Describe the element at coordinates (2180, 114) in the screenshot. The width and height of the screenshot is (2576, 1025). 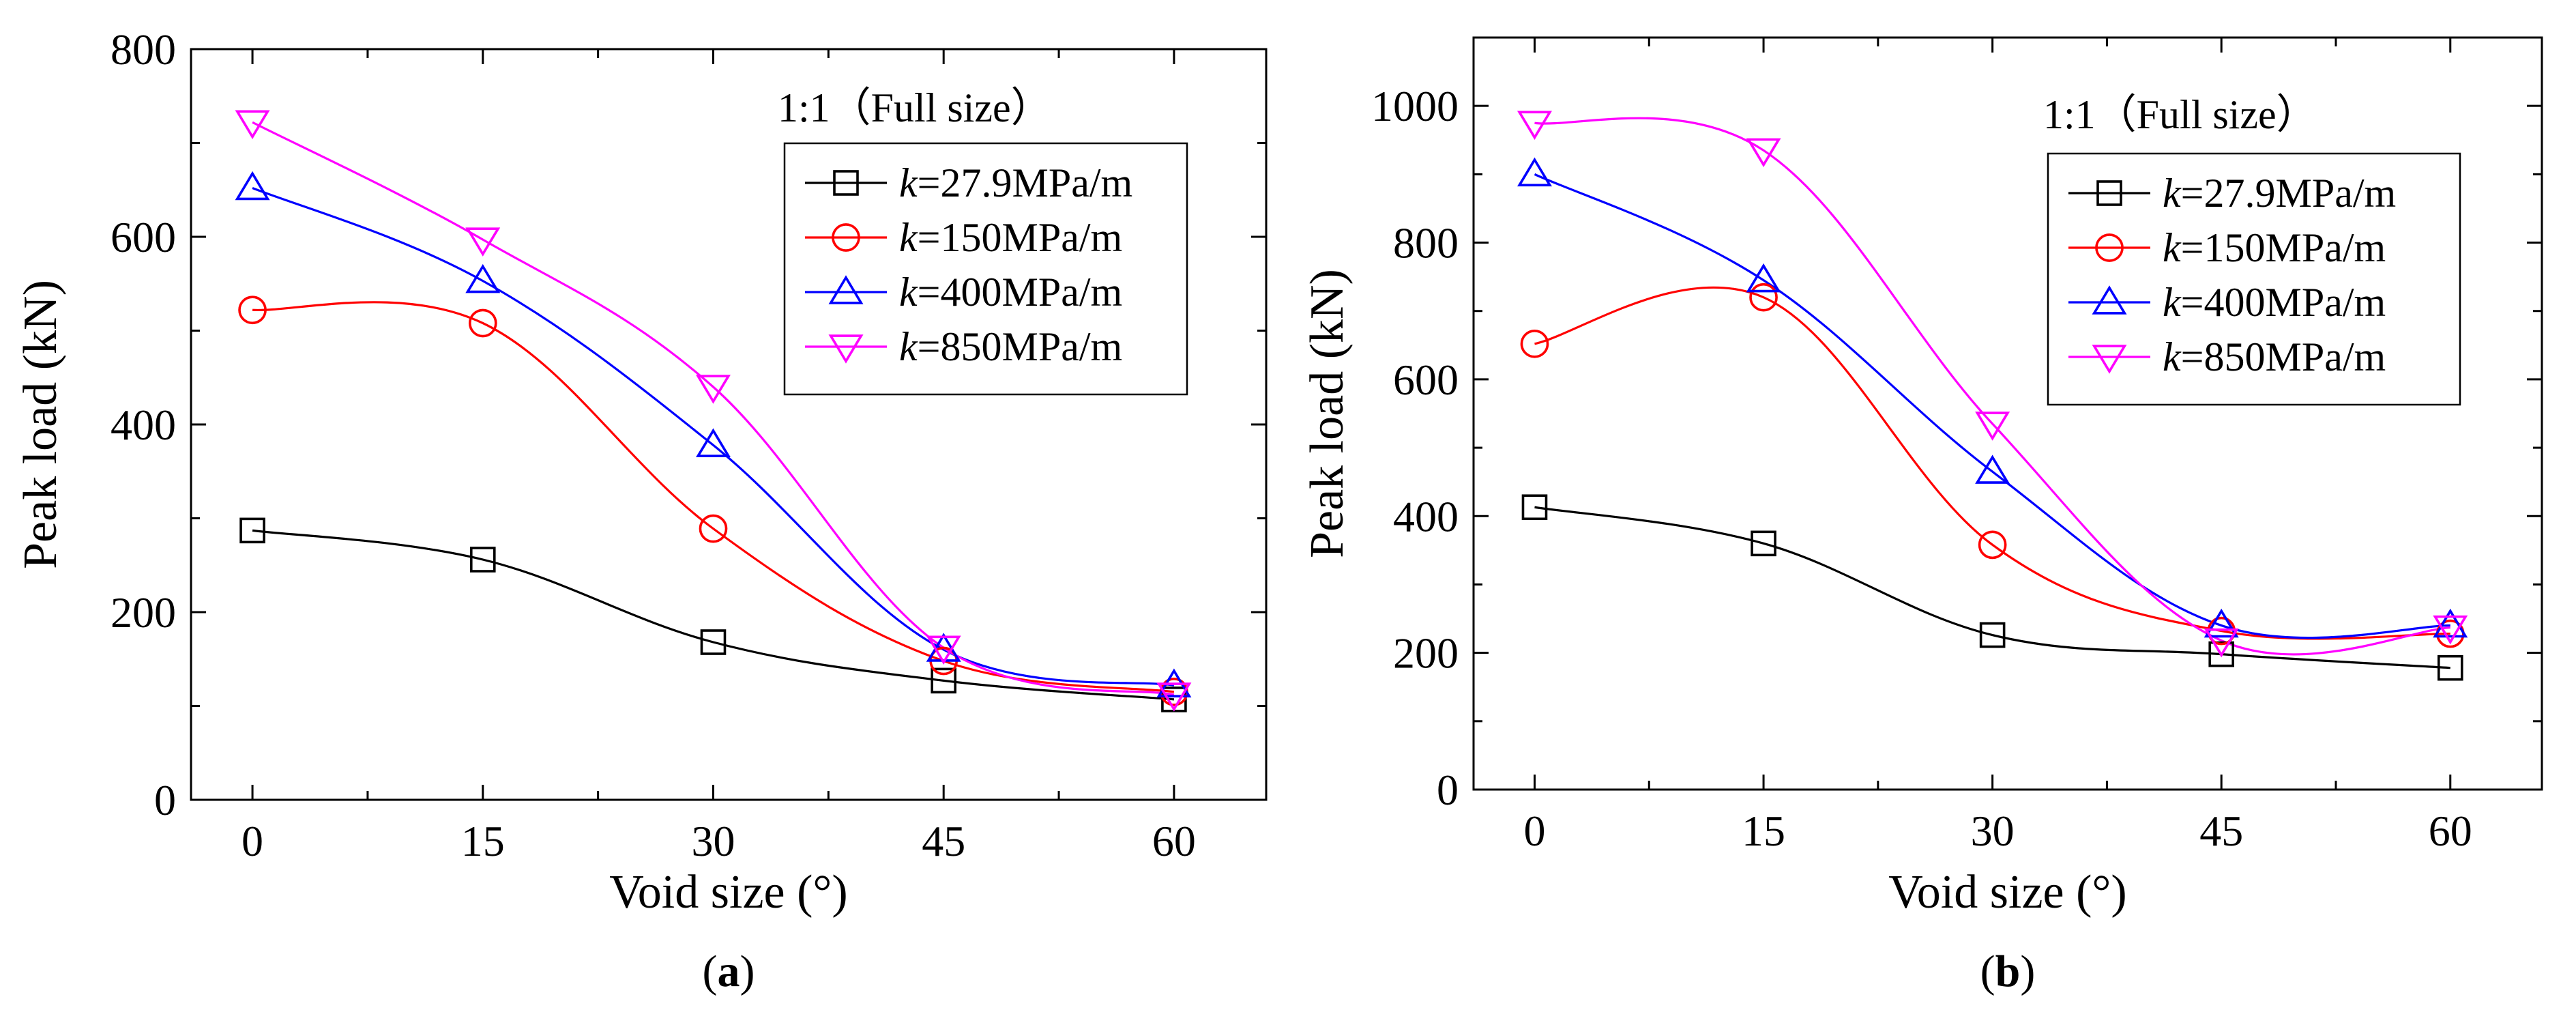
I see `annotation-b: 1:1（Full size）` at that location.